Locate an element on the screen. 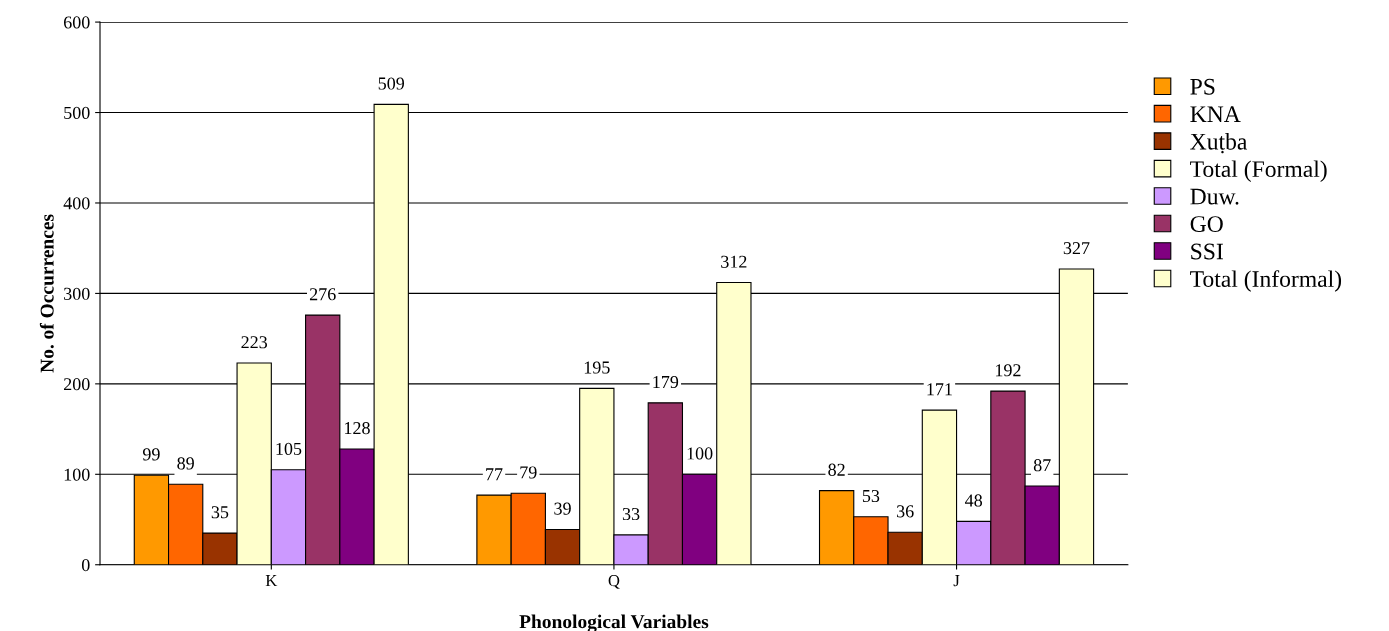 This screenshot has height=631, width=1389. data-label: 33 is located at coordinates (631, 514).